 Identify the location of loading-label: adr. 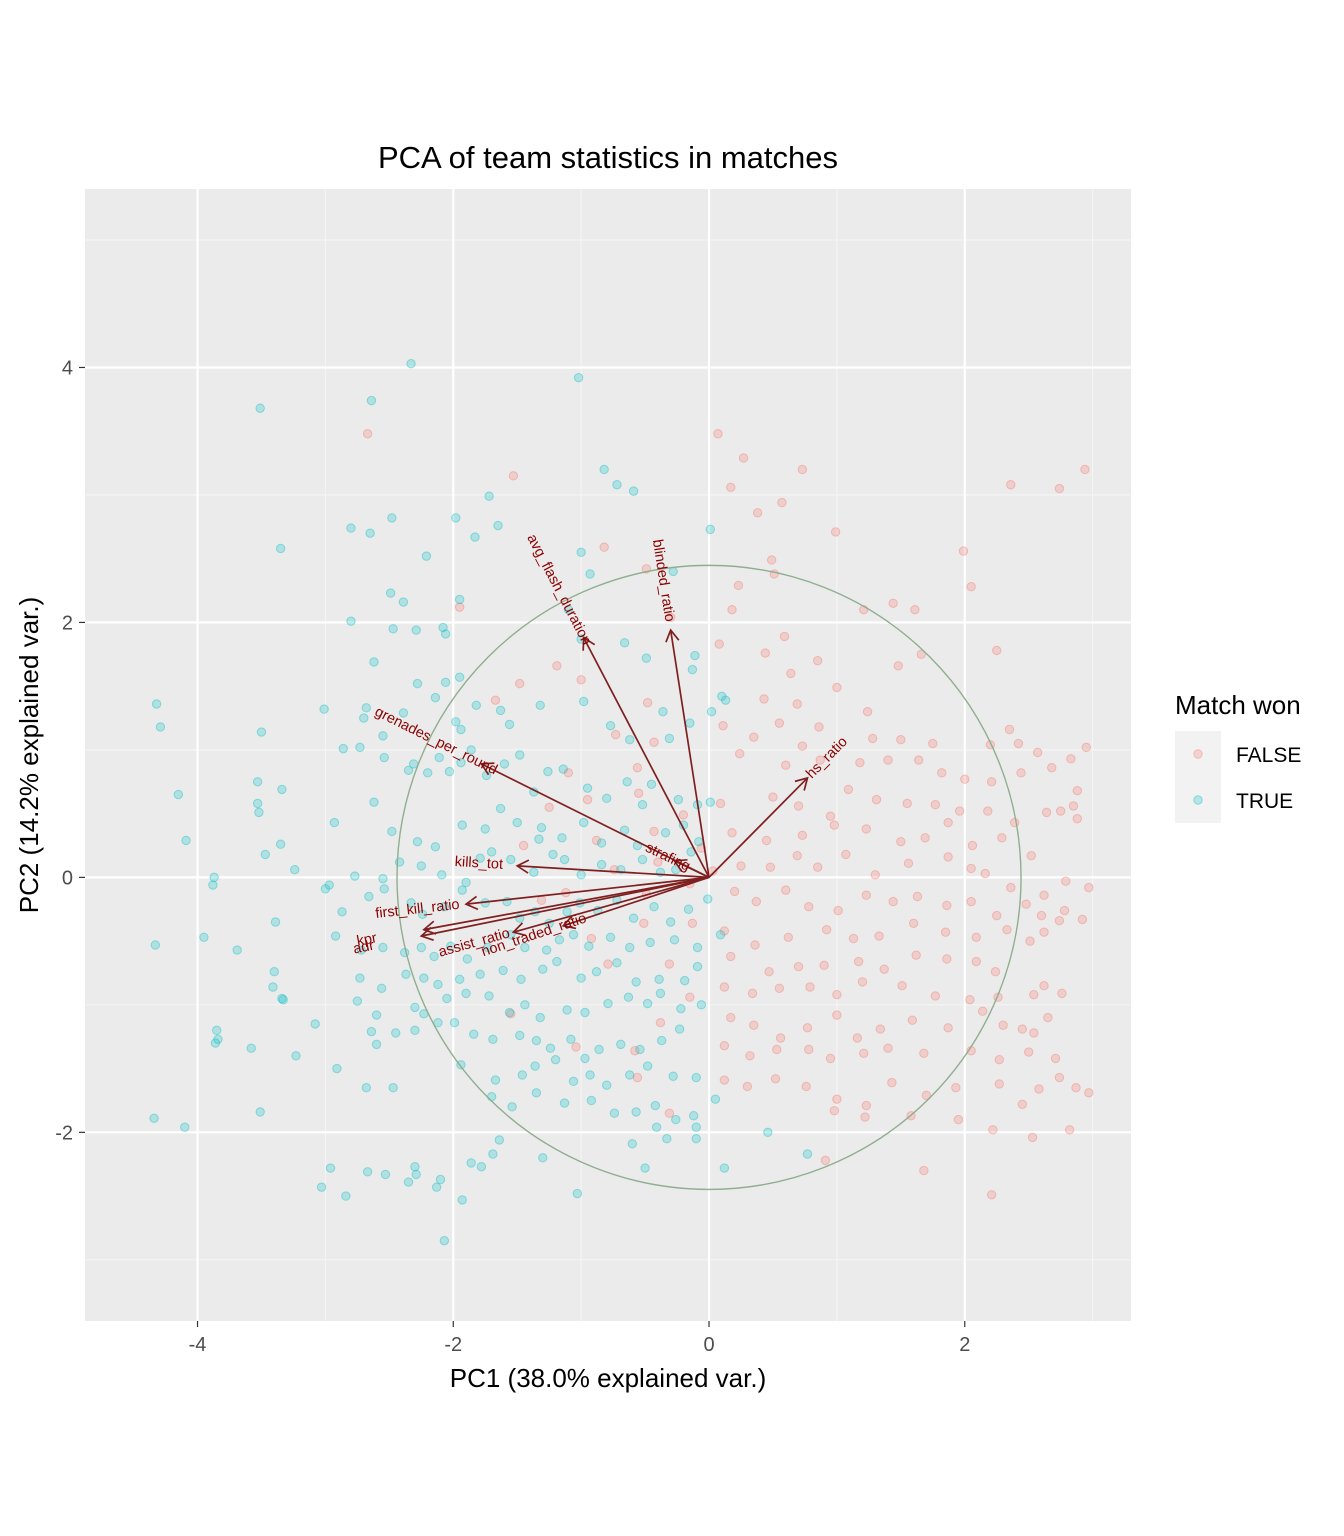
(364, 948).